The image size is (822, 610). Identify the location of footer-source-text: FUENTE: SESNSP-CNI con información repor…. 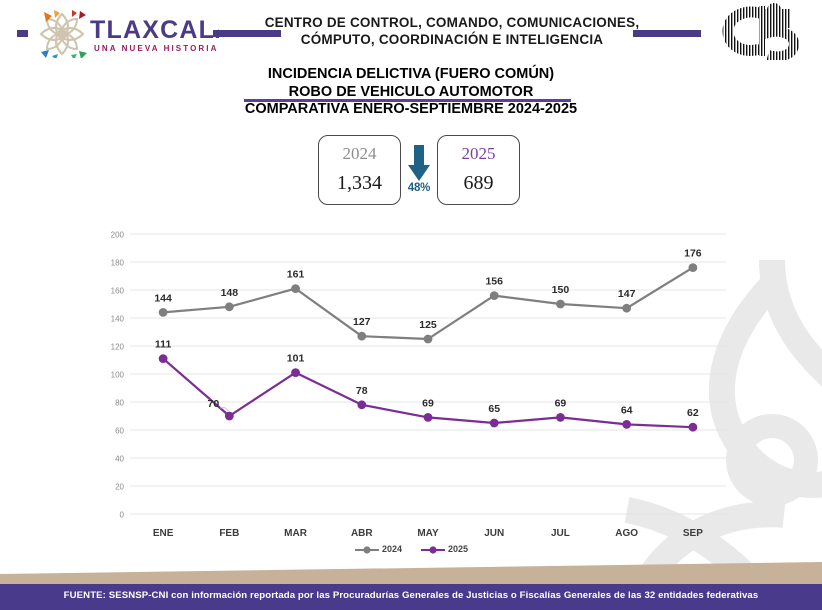
(411, 595).